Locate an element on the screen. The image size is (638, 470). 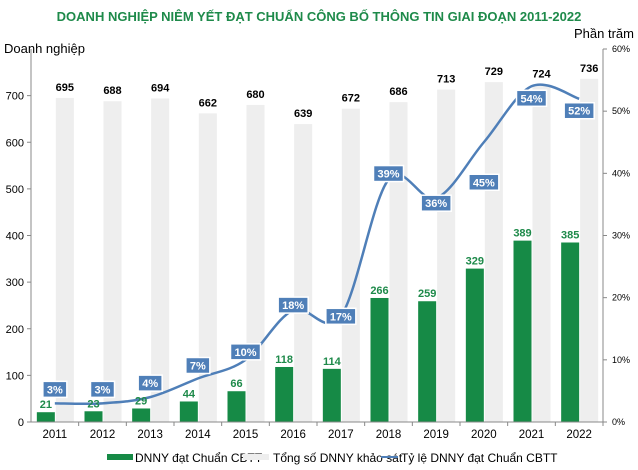
x-tick-label: 2015 is located at coordinates (246, 435).